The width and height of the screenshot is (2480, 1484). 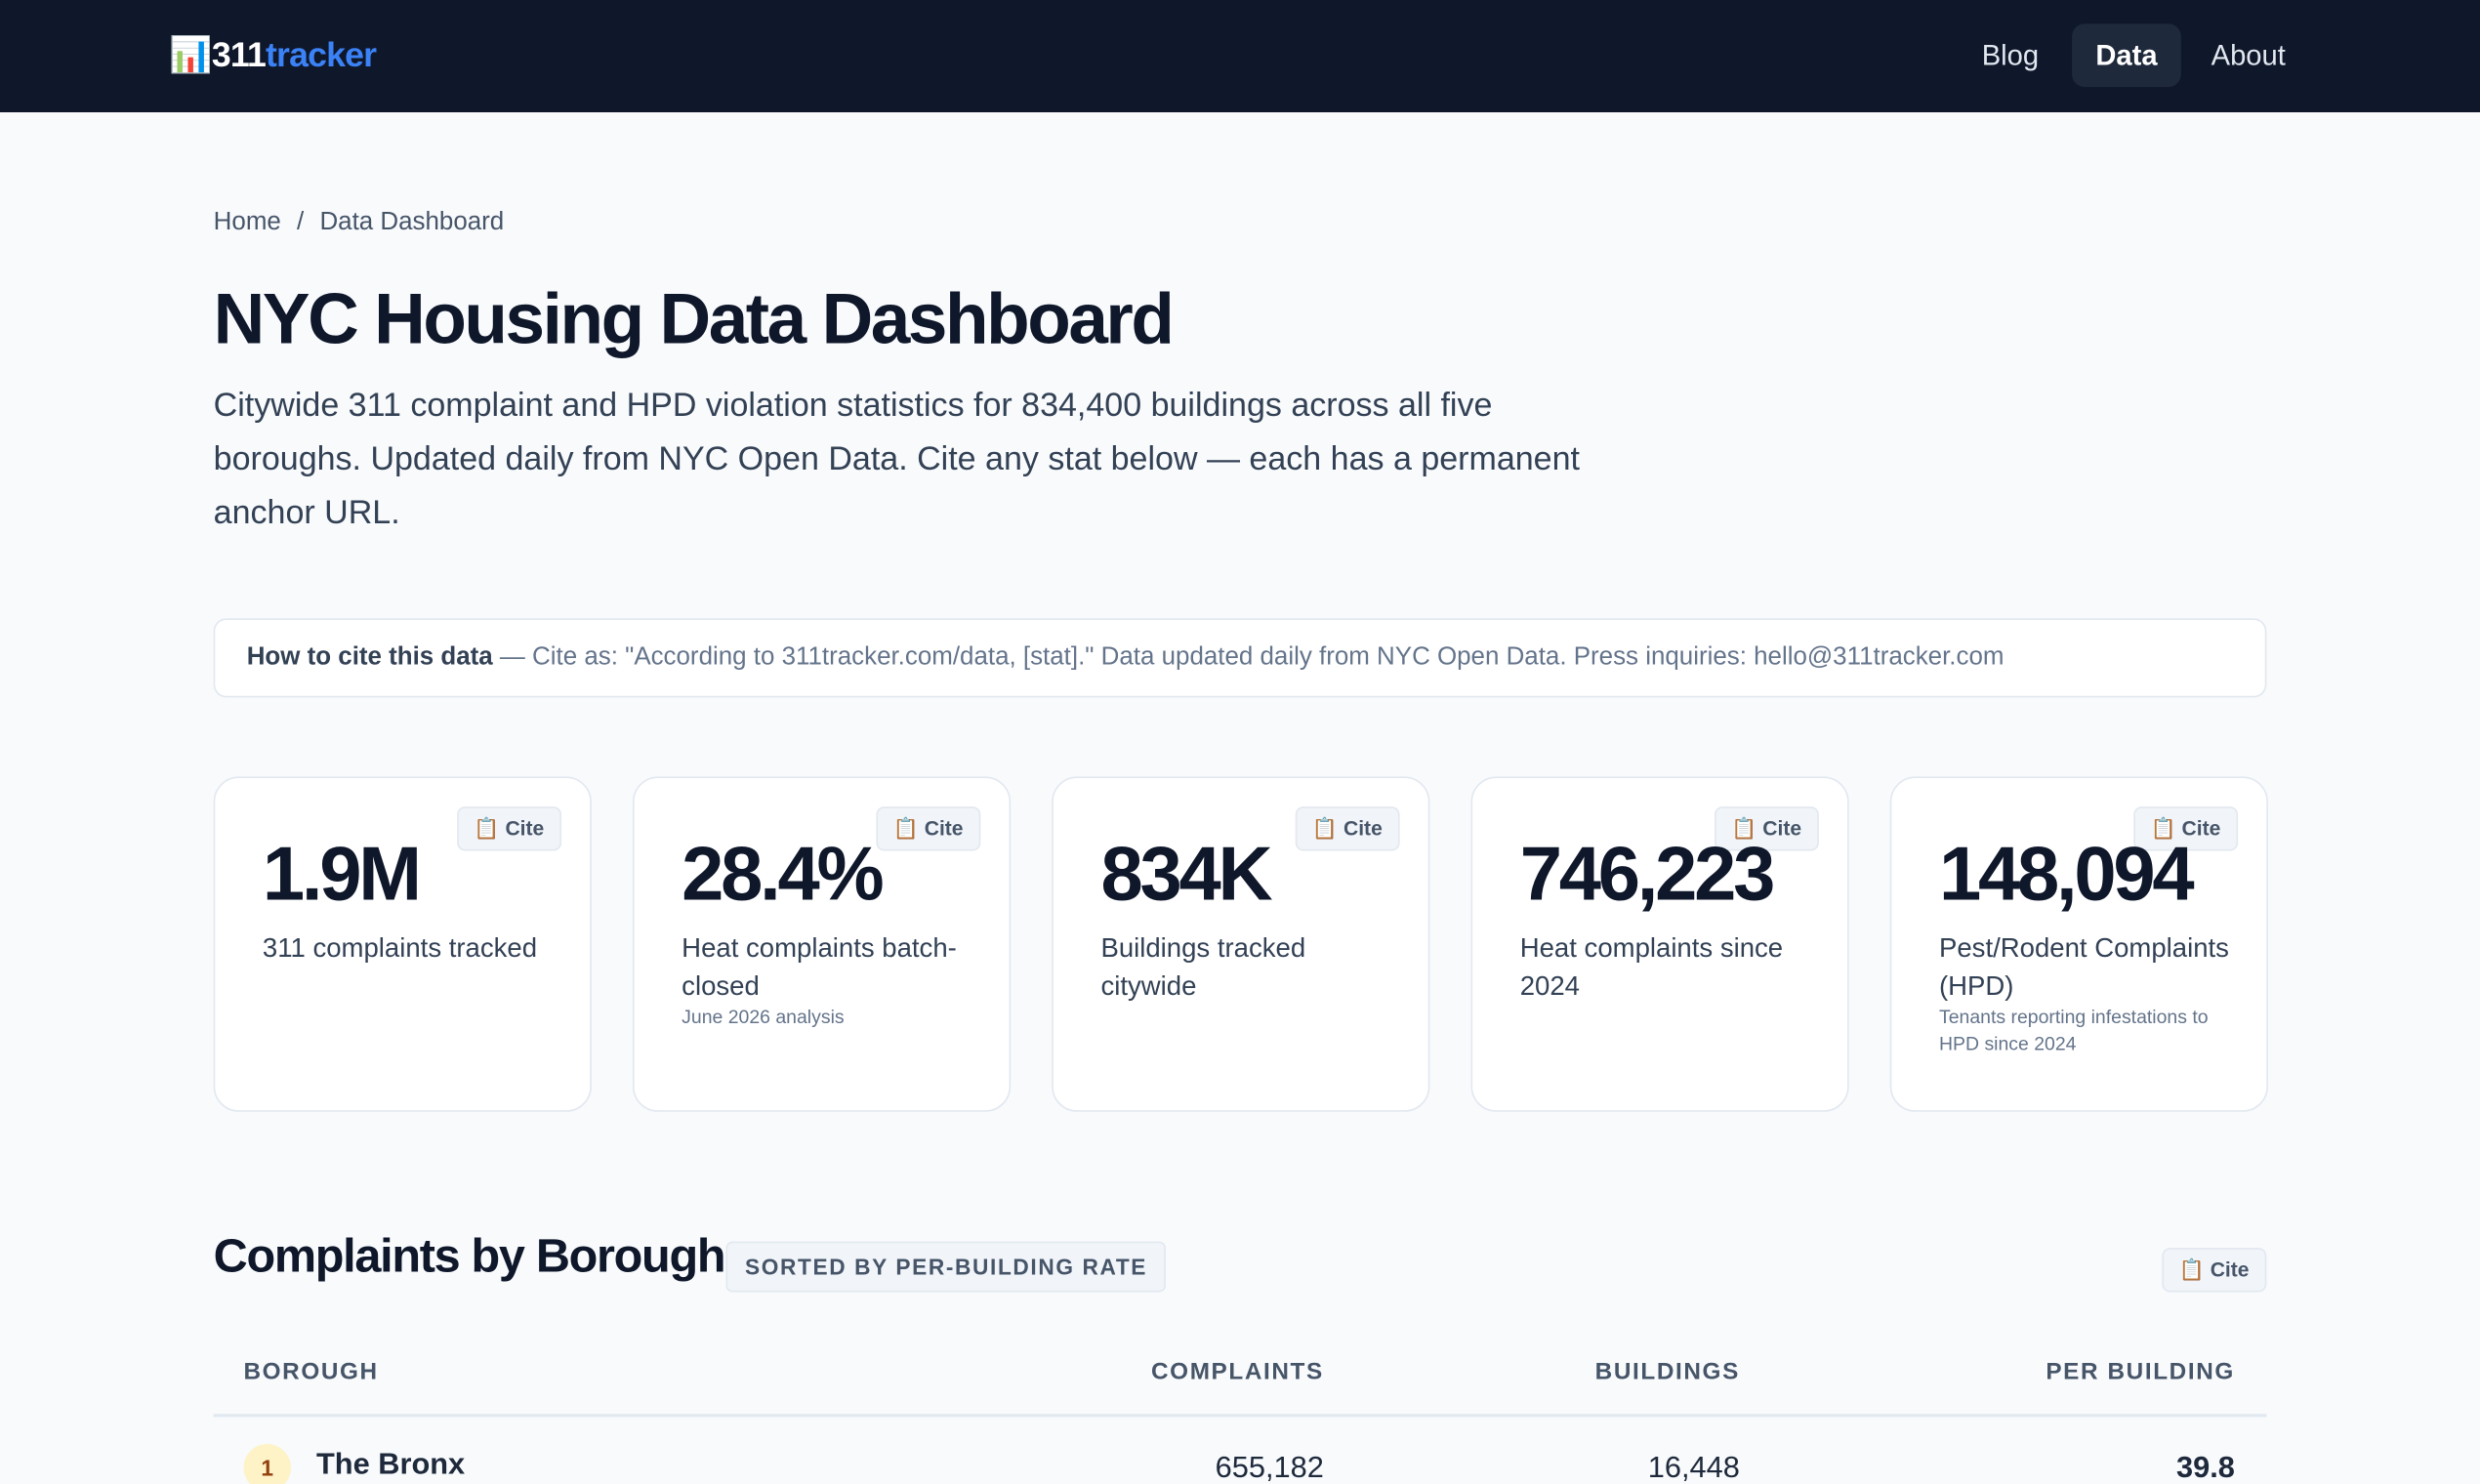 What do you see at coordinates (321, 55) in the screenshot?
I see `logo-word: tracker` at bounding box center [321, 55].